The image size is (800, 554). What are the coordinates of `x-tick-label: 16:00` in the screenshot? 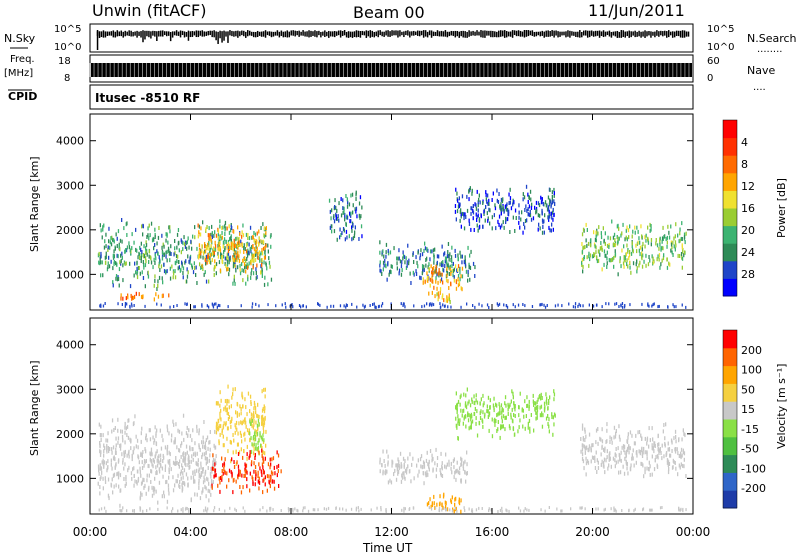 It's located at (492, 532).